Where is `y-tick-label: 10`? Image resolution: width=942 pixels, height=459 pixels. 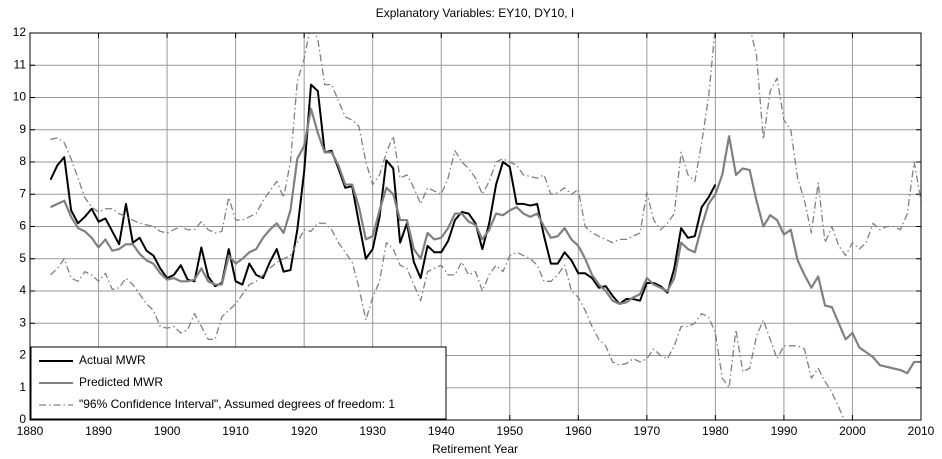
y-tick-label: 10 is located at coordinates (20, 97).